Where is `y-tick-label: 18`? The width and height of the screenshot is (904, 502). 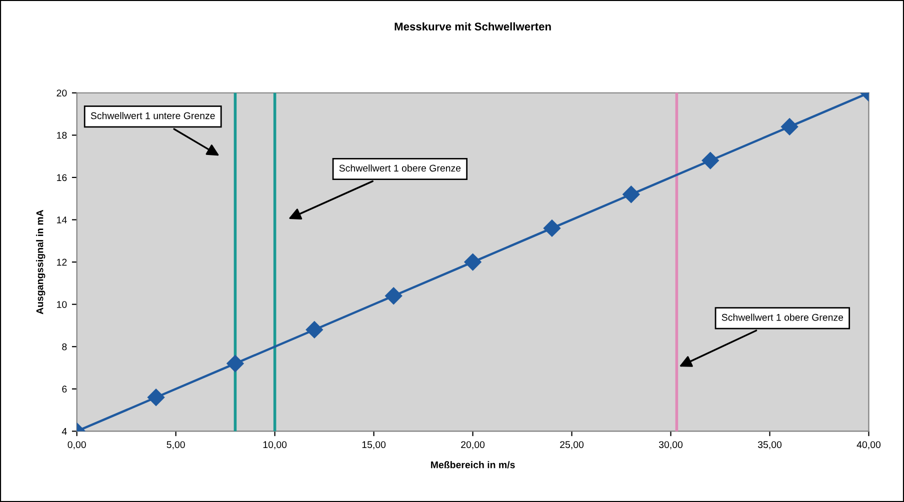
y-tick-label: 18 is located at coordinates (62, 135).